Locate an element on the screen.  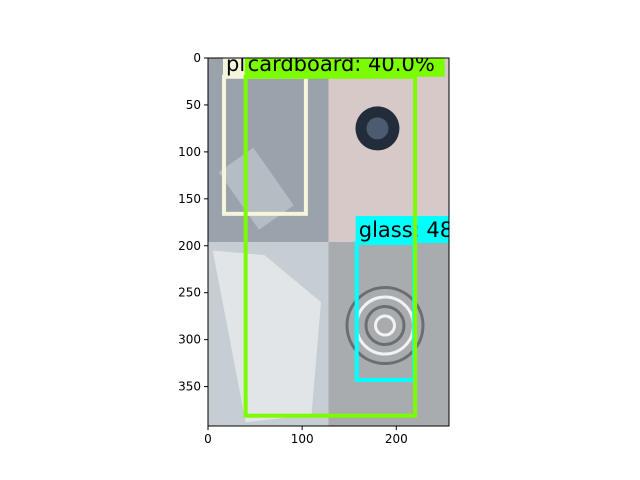
y-tick-label: 300 is located at coordinates (189, 340).